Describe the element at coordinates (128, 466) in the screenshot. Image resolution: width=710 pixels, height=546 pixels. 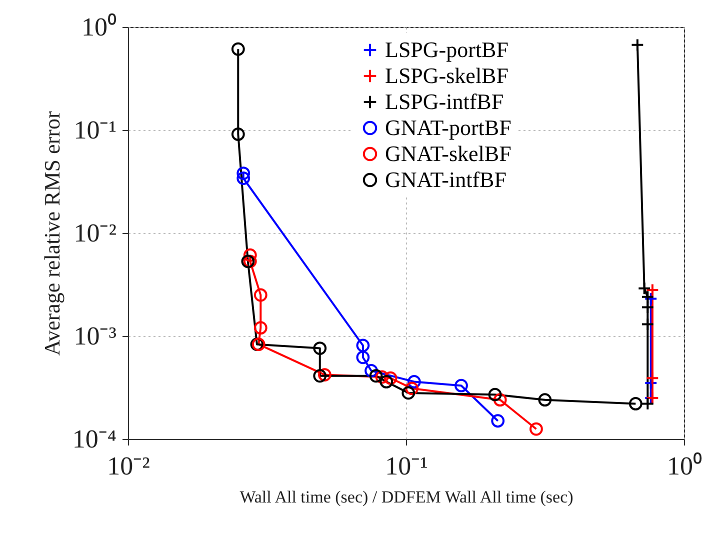
I see `x-tick-label: 10⁻²` at that location.